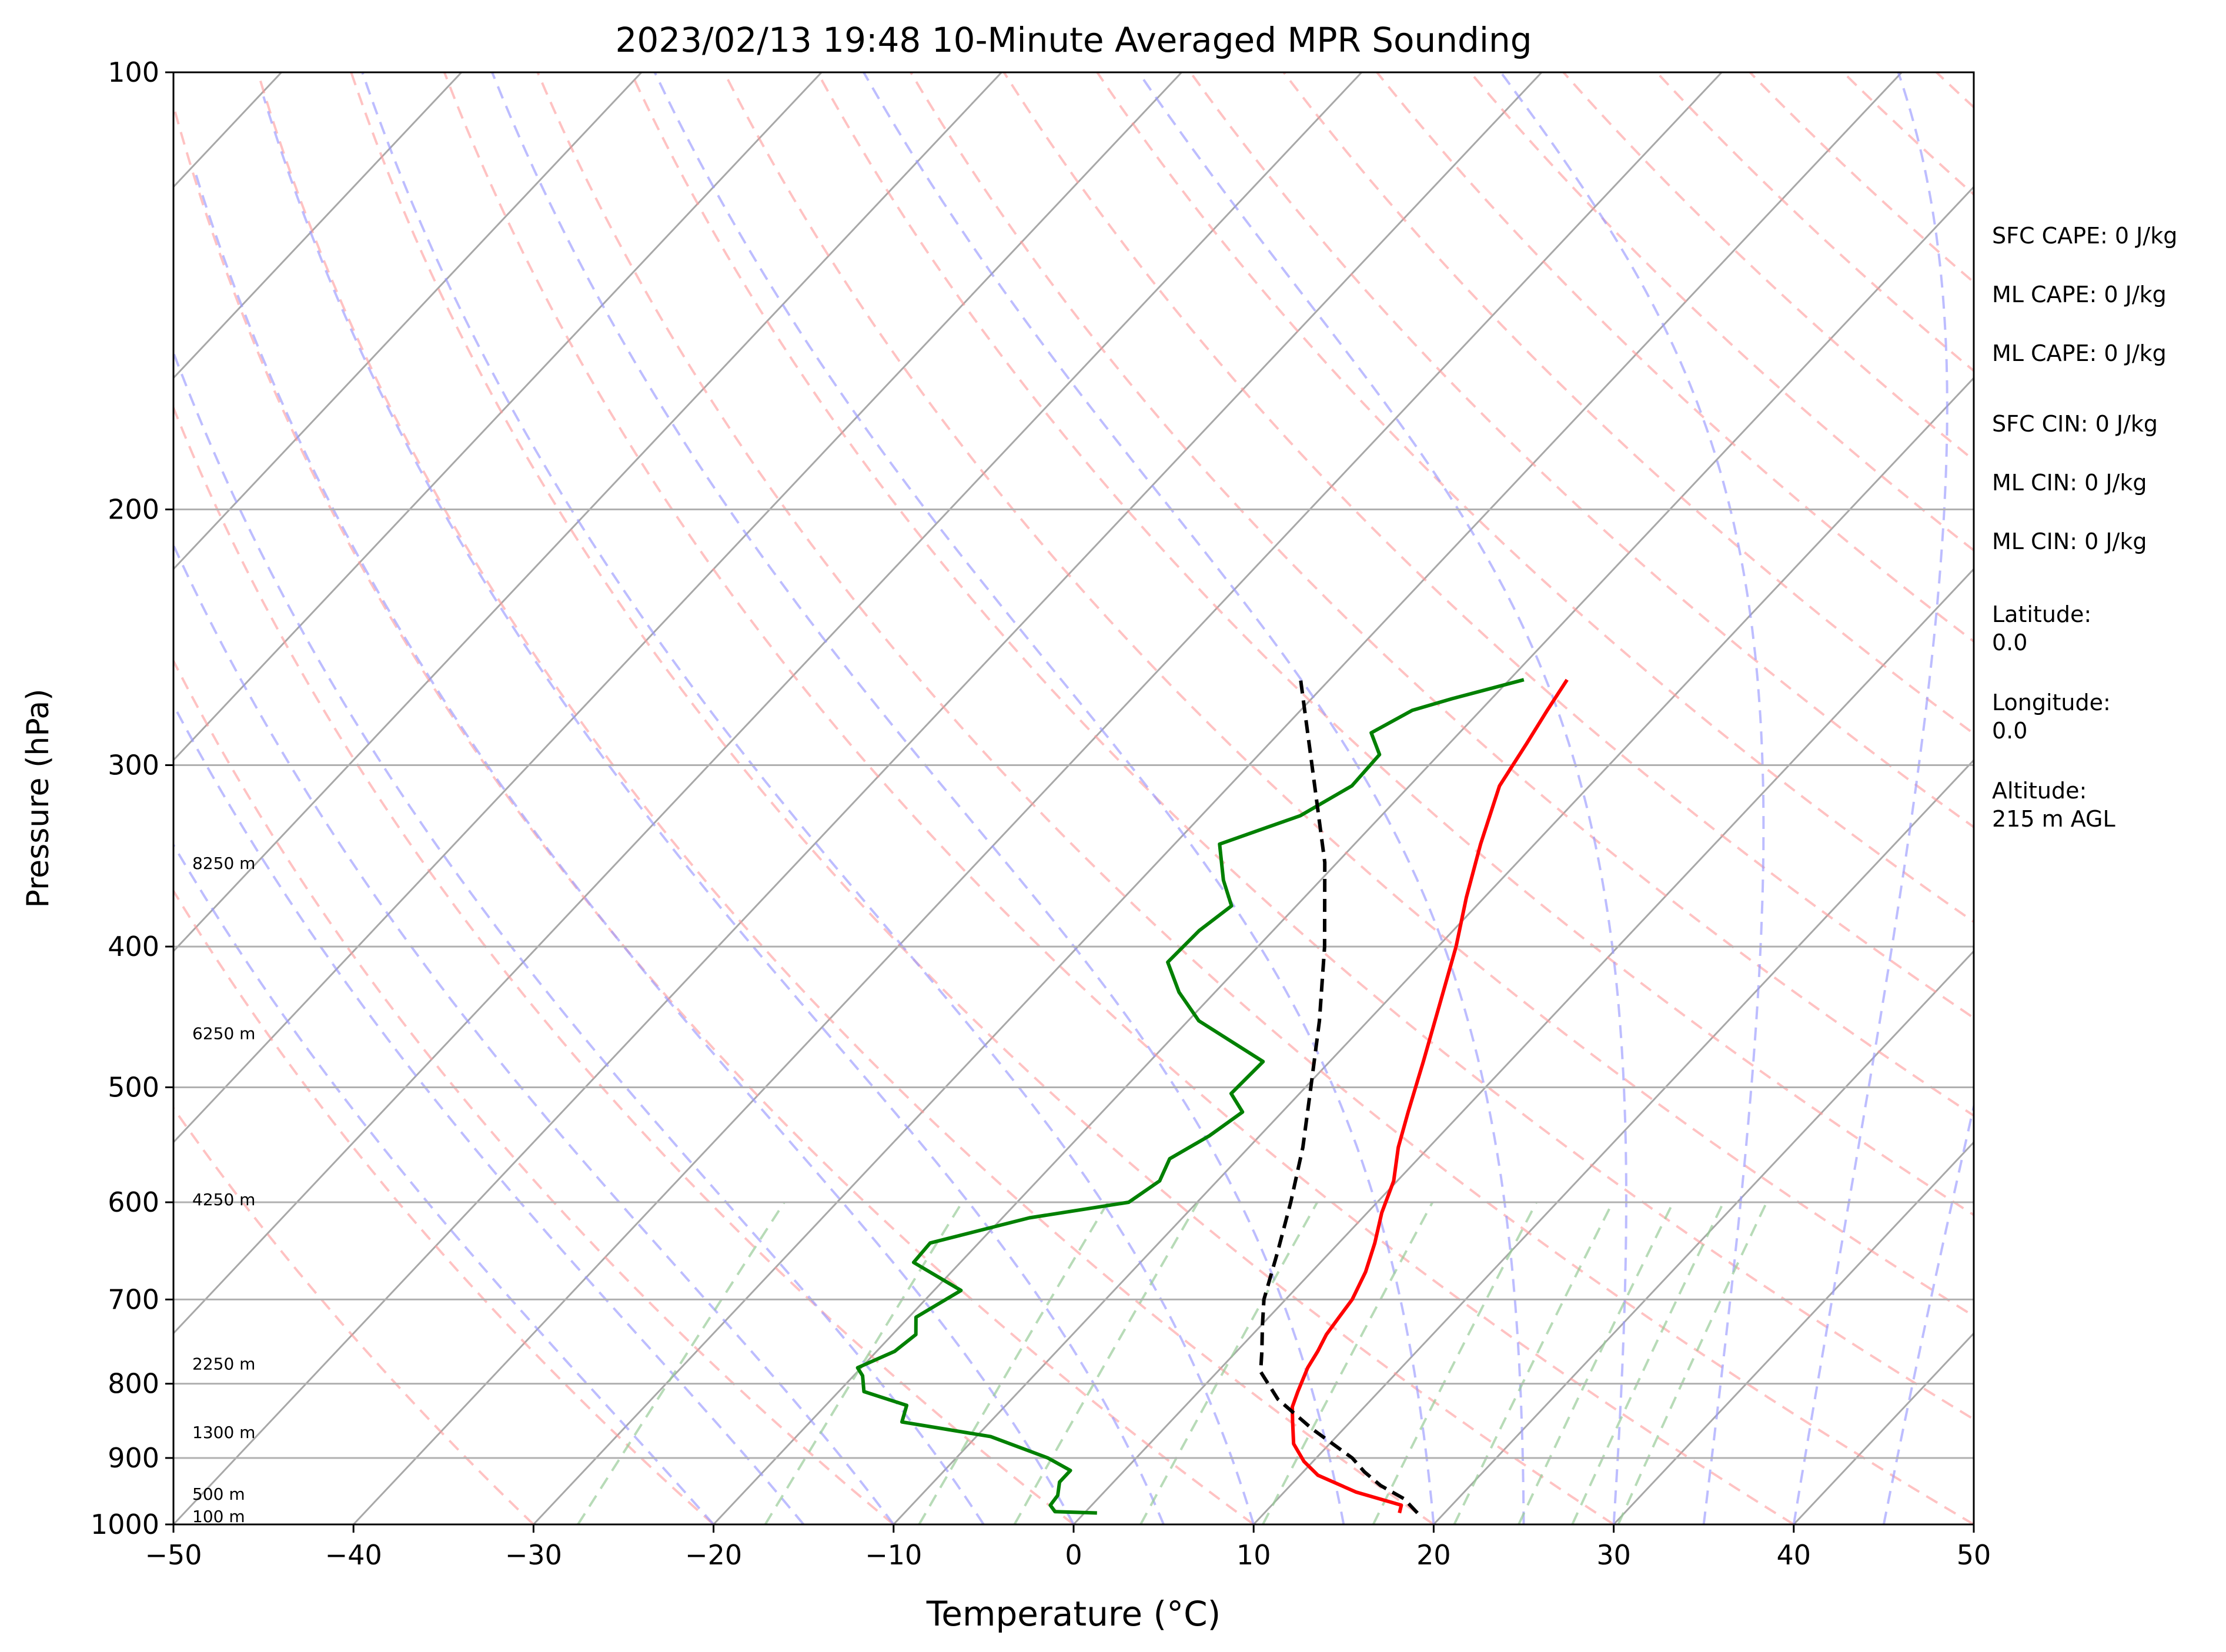 This screenshot has width=2226, height=1652. What do you see at coordinates (133, 1458) in the screenshot?
I see `y-tick-label: 900` at bounding box center [133, 1458].